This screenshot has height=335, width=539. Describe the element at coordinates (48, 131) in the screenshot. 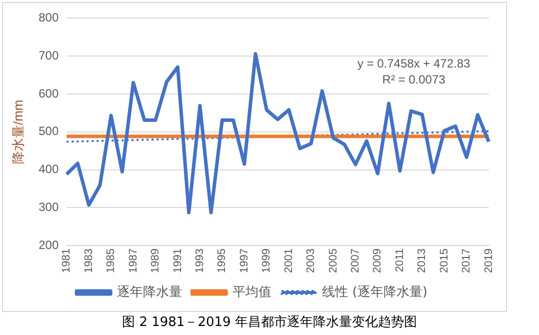

I see `y-tick-label: 500` at that location.